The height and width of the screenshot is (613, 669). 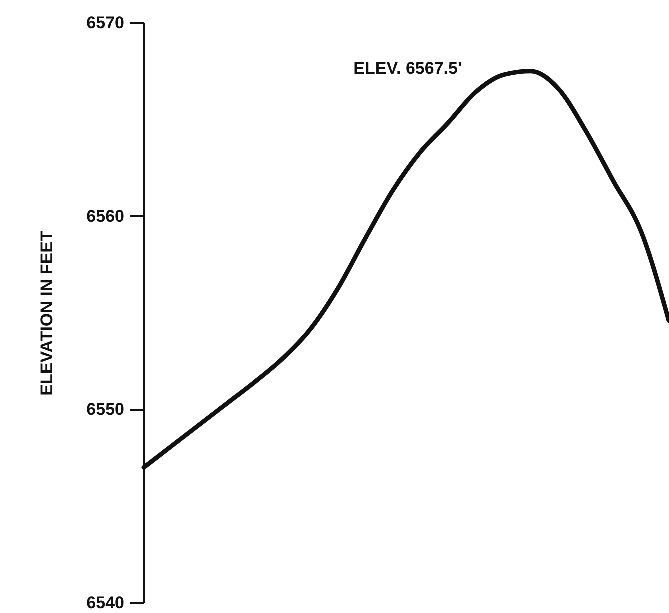 What do you see at coordinates (105, 23) in the screenshot?
I see `y-tick-label: 6570` at bounding box center [105, 23].